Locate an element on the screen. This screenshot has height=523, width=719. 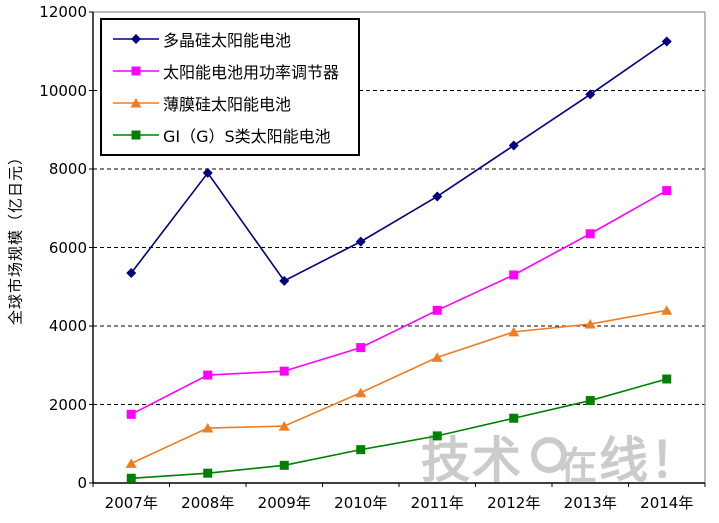
x-tick-label: 2009年 is located at coordinates (284, 503).